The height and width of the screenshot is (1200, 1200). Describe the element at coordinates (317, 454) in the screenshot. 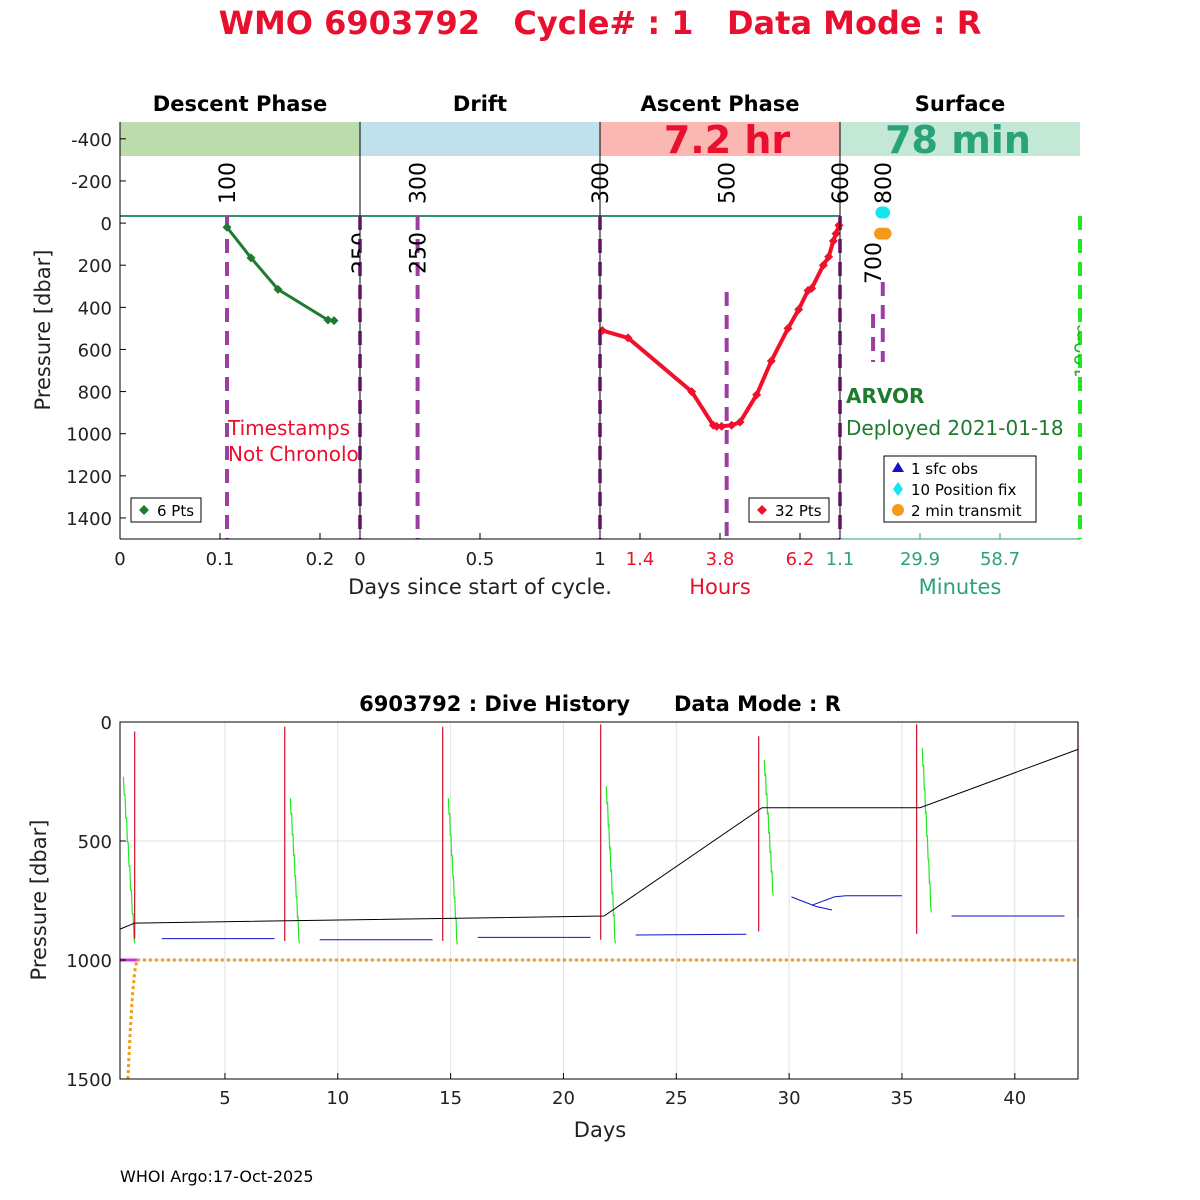

I see `timestamp-warning-line2: Not Chronological` at that location.